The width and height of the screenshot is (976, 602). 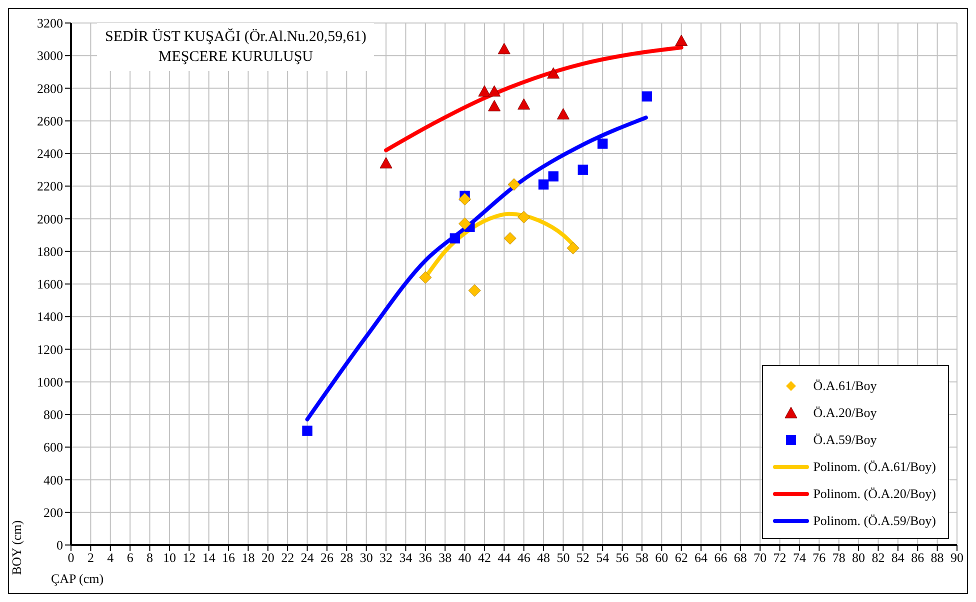 I want to click on x-tick-label: 0, so click(x=71, y=558).